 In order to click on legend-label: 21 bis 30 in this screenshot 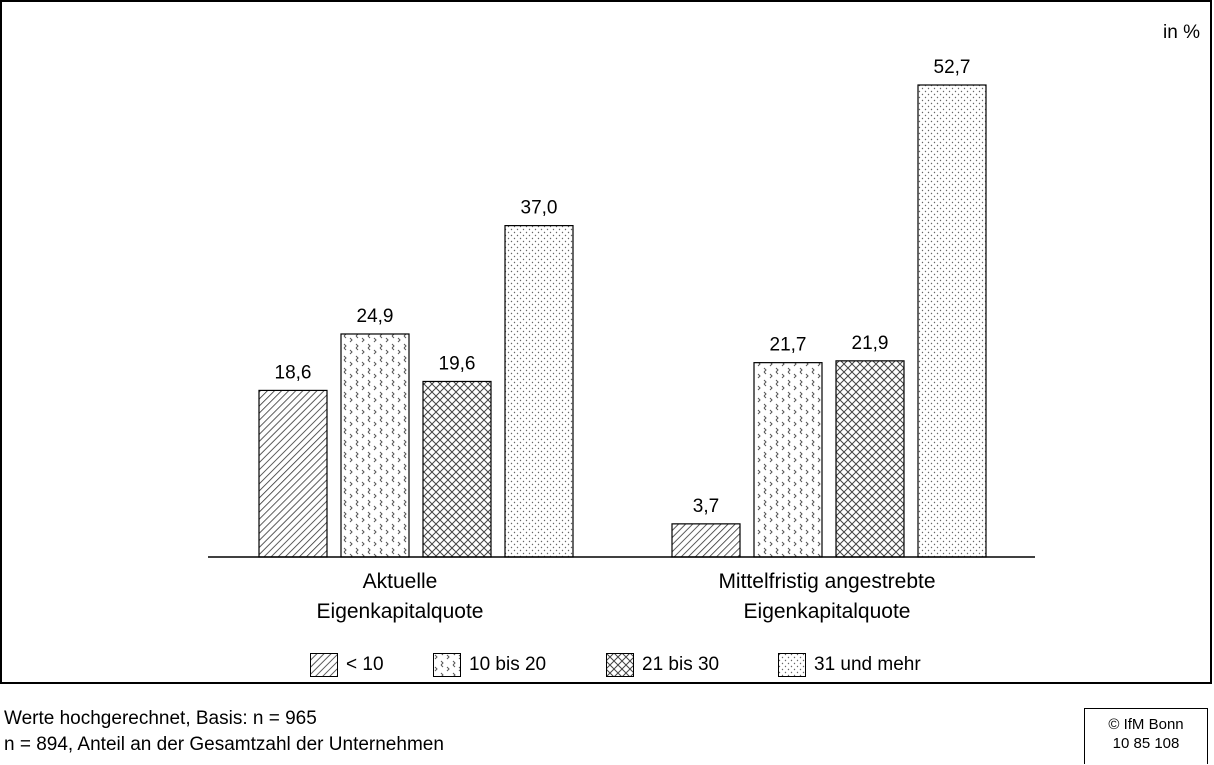, I will do `click(681, 664)`.